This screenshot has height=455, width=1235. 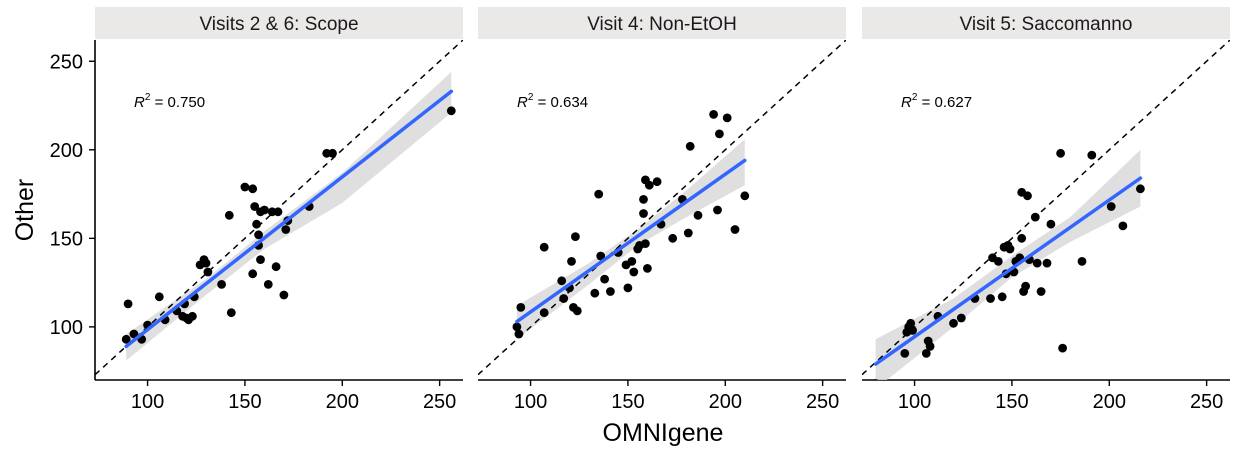 What do you see at coordinates (439, 402) in the screenshot?
I see `x-tick-label: 250` at bounding box center [439, 402].